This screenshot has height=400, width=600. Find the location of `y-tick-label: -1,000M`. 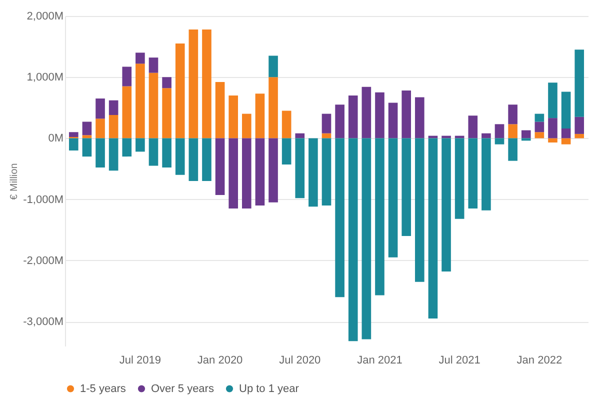

y-tick-label: -1,000M is located at coordinates (43, 200).